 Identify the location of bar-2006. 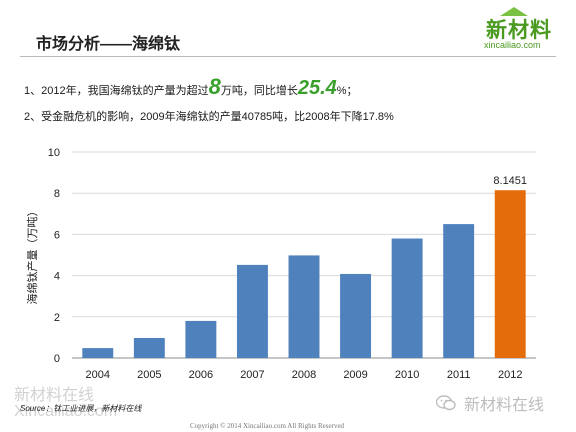
(201, 339).